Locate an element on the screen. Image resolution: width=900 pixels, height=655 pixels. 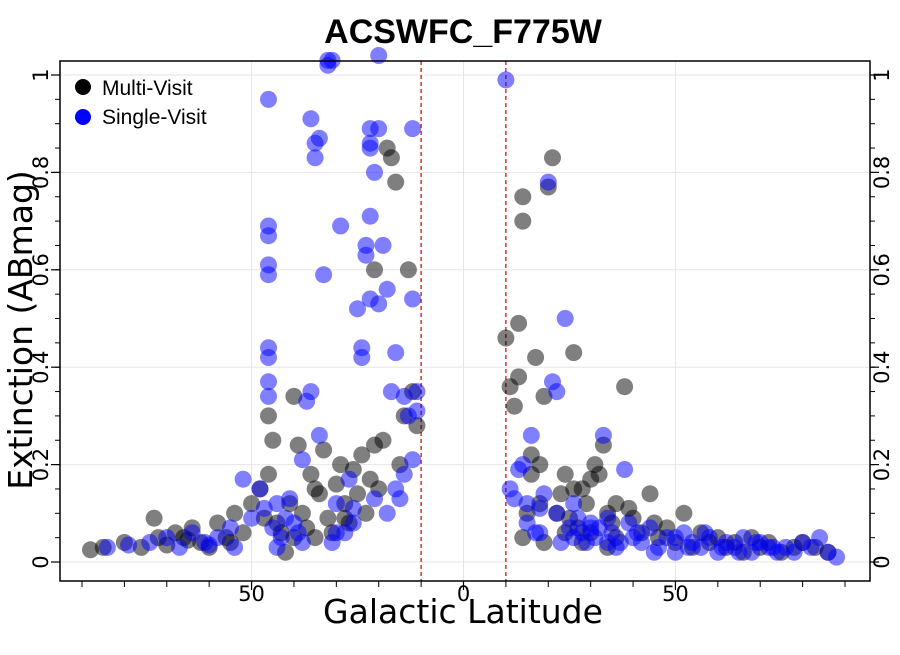
legend: Multi-Visit Single-Visit is located at coordinates (141, 103).